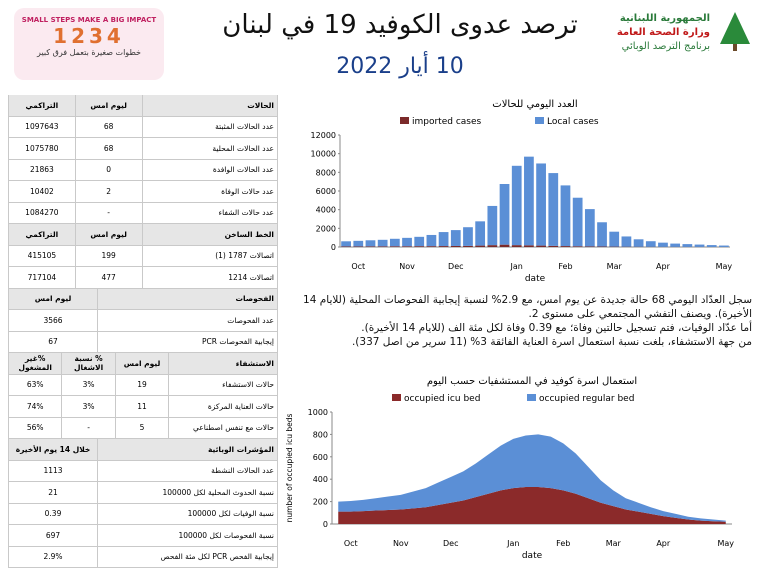 The height and width of the screenshot is (572, 762). Describe the element at coordinates (326, 228) in the screenshot. I see `y-tick-label: 2000` at that location.